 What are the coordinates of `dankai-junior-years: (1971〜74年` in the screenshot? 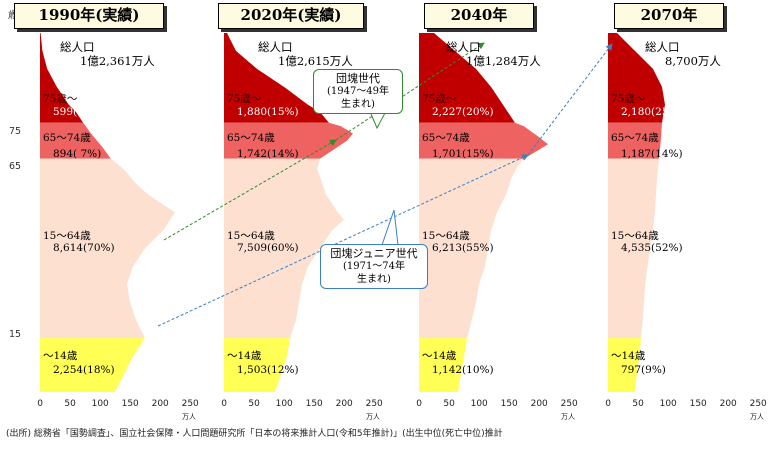 It's located at (374, 266).